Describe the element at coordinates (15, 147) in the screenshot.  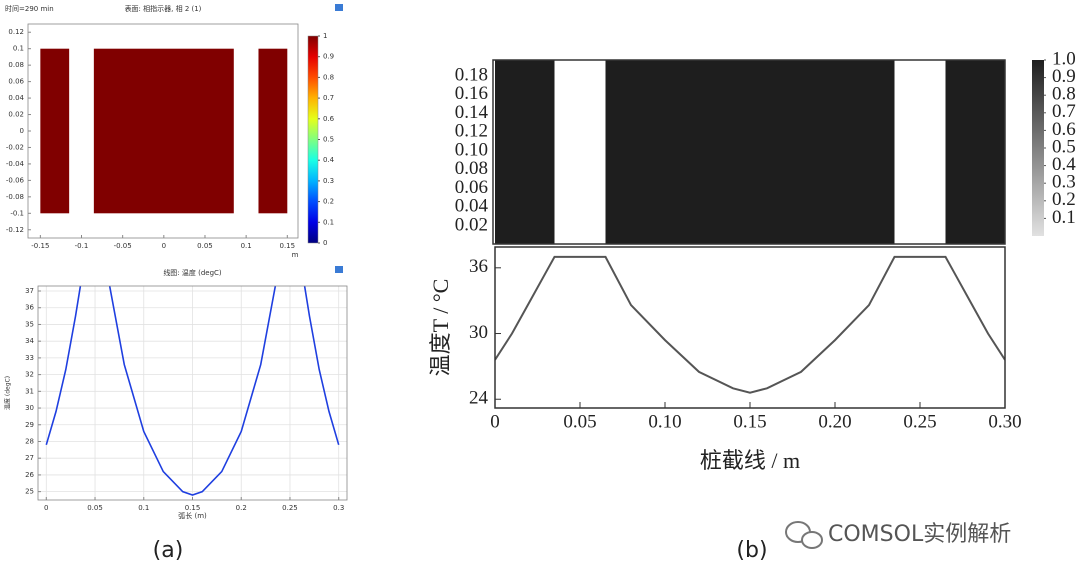
I see `y-tick-label: -0.02` at that location.